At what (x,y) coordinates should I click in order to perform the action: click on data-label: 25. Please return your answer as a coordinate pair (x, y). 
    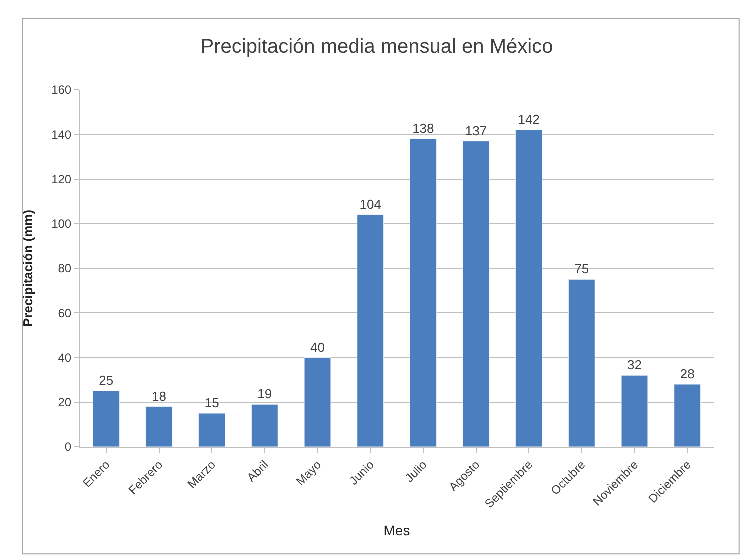
    Looking at the image, I should click on (106, 380).